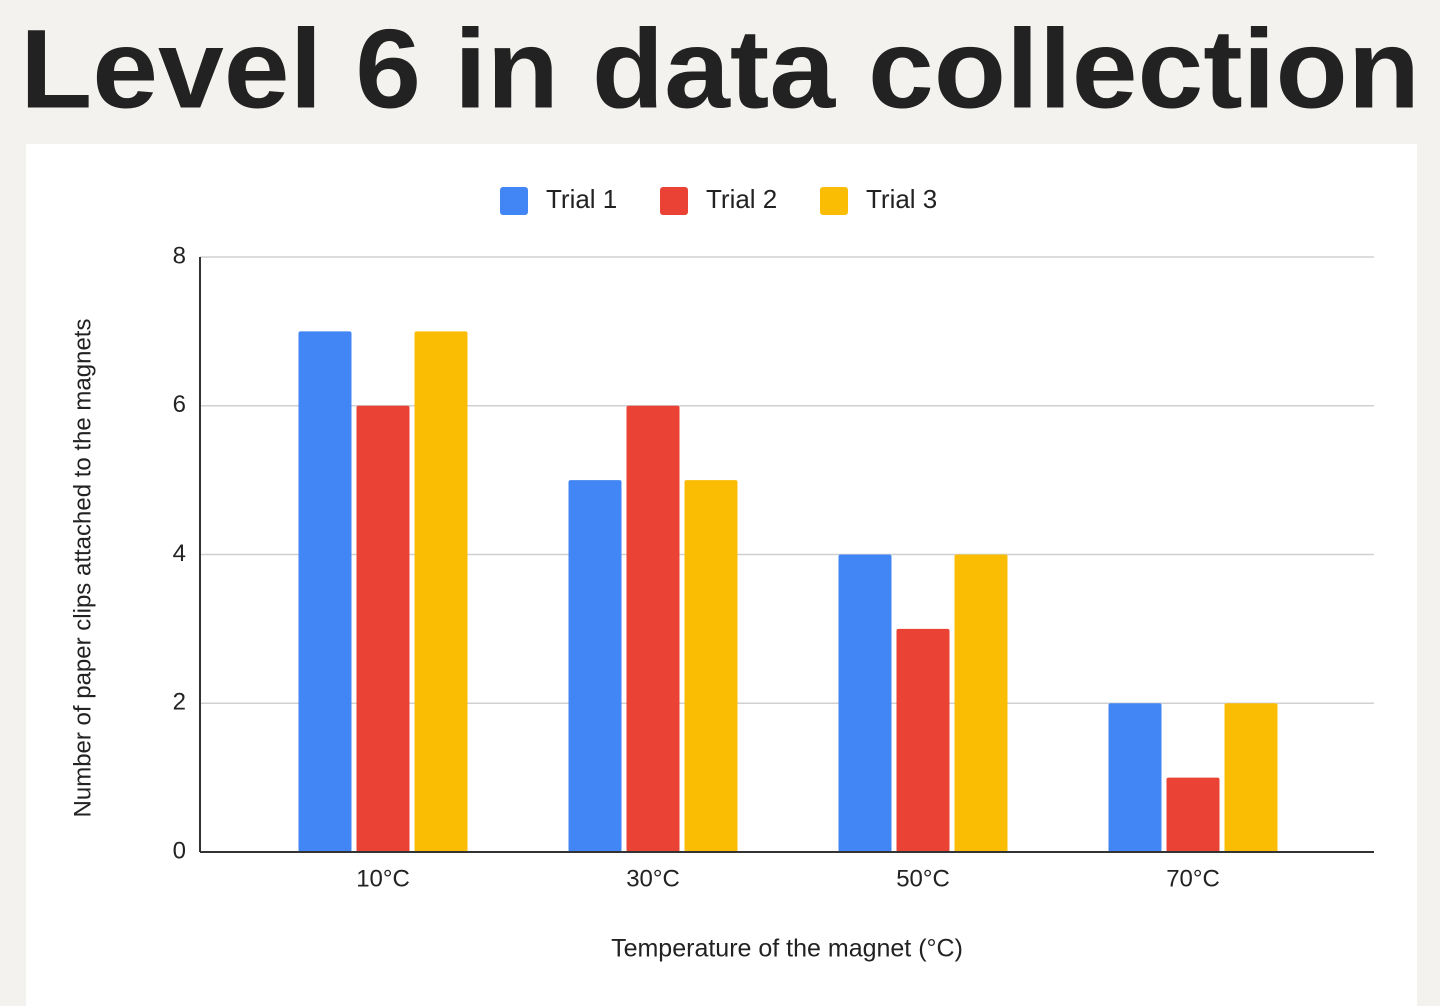 This screenshot has height=1006, width=1440. What do you see at coordinates (383, 878) in the screenshot?
I see `x-tick-label: 10°C` at bounding box center [383, 878].